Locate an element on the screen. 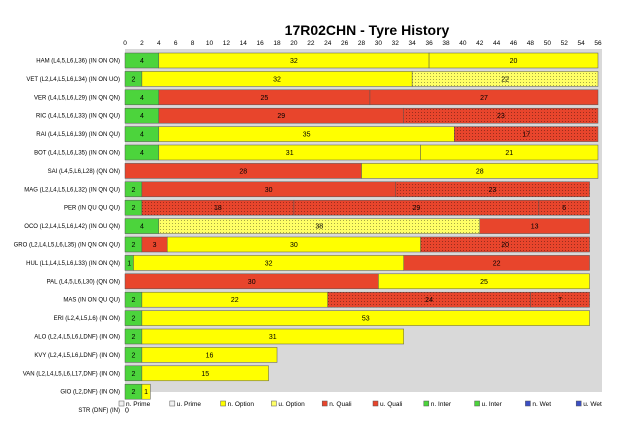  x-tick-label: 42 is located at coordinates (480, 43).